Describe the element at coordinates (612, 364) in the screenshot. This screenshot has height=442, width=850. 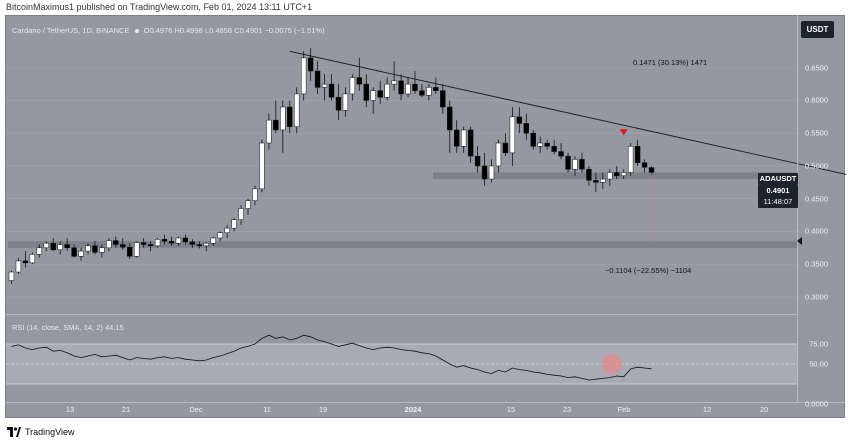
I see `rsi-highlight-marker` at that location.